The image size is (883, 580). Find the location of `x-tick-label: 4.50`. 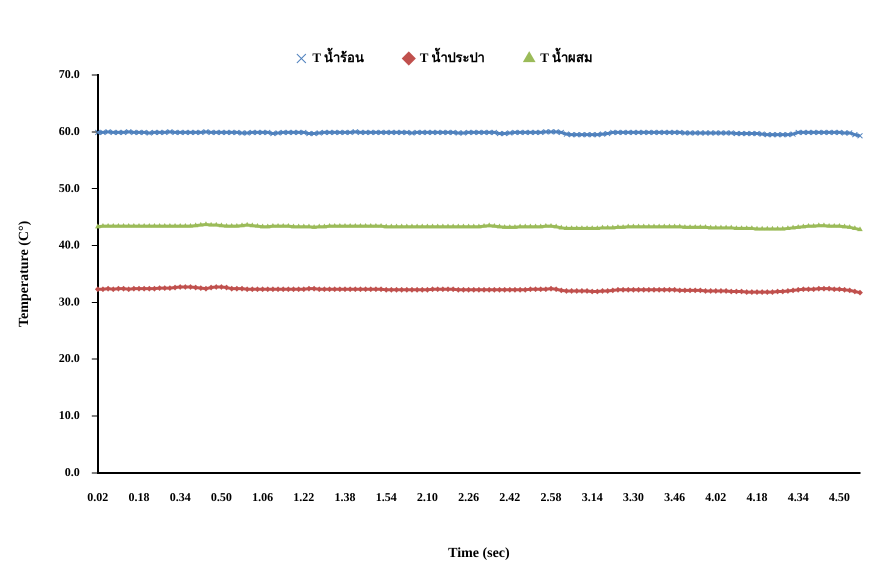

x-tick-label: 4.50 is located at coordinates (839, 497).